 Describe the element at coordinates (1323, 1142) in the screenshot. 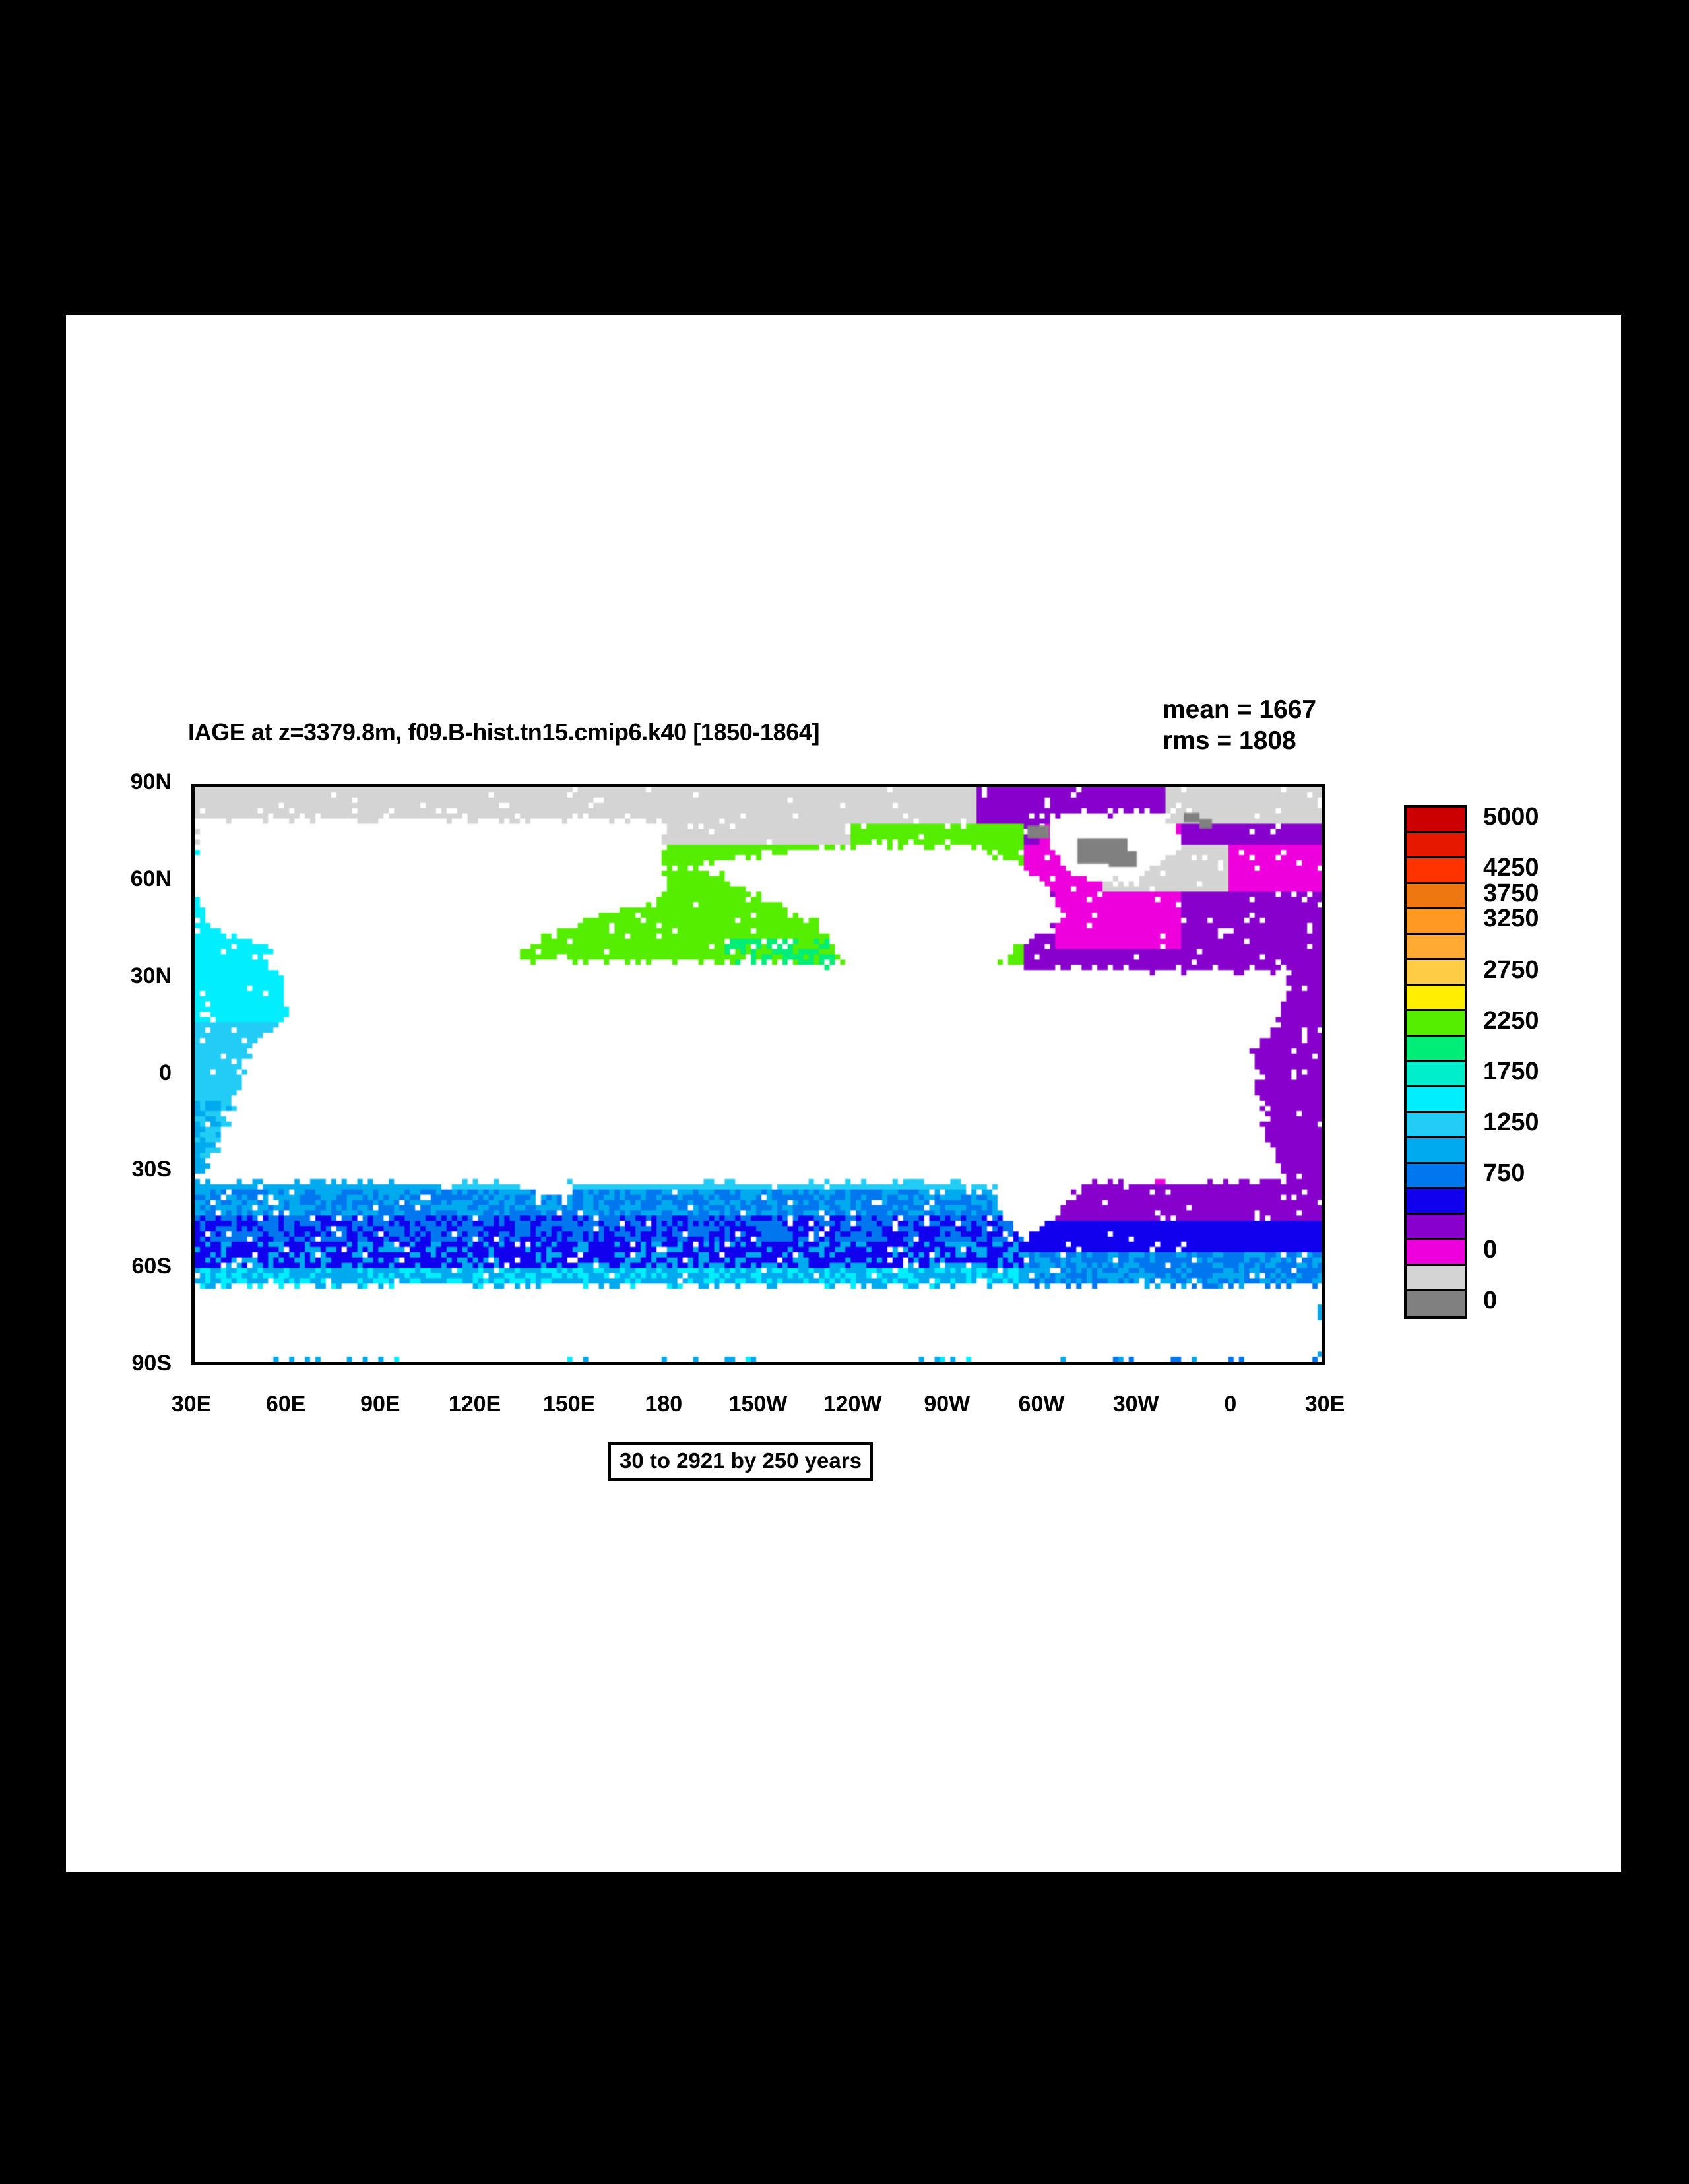

I see `ytick-right--20` at that location.